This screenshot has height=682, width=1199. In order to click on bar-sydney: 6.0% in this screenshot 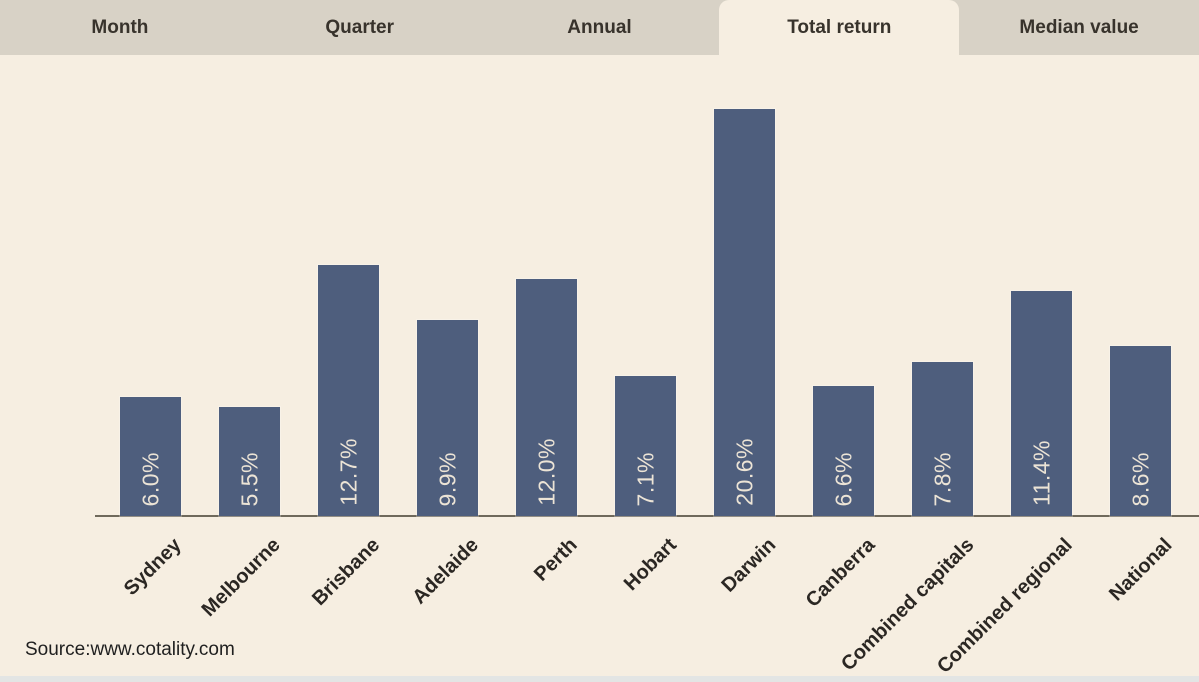, I will do `click(150, 456)`.